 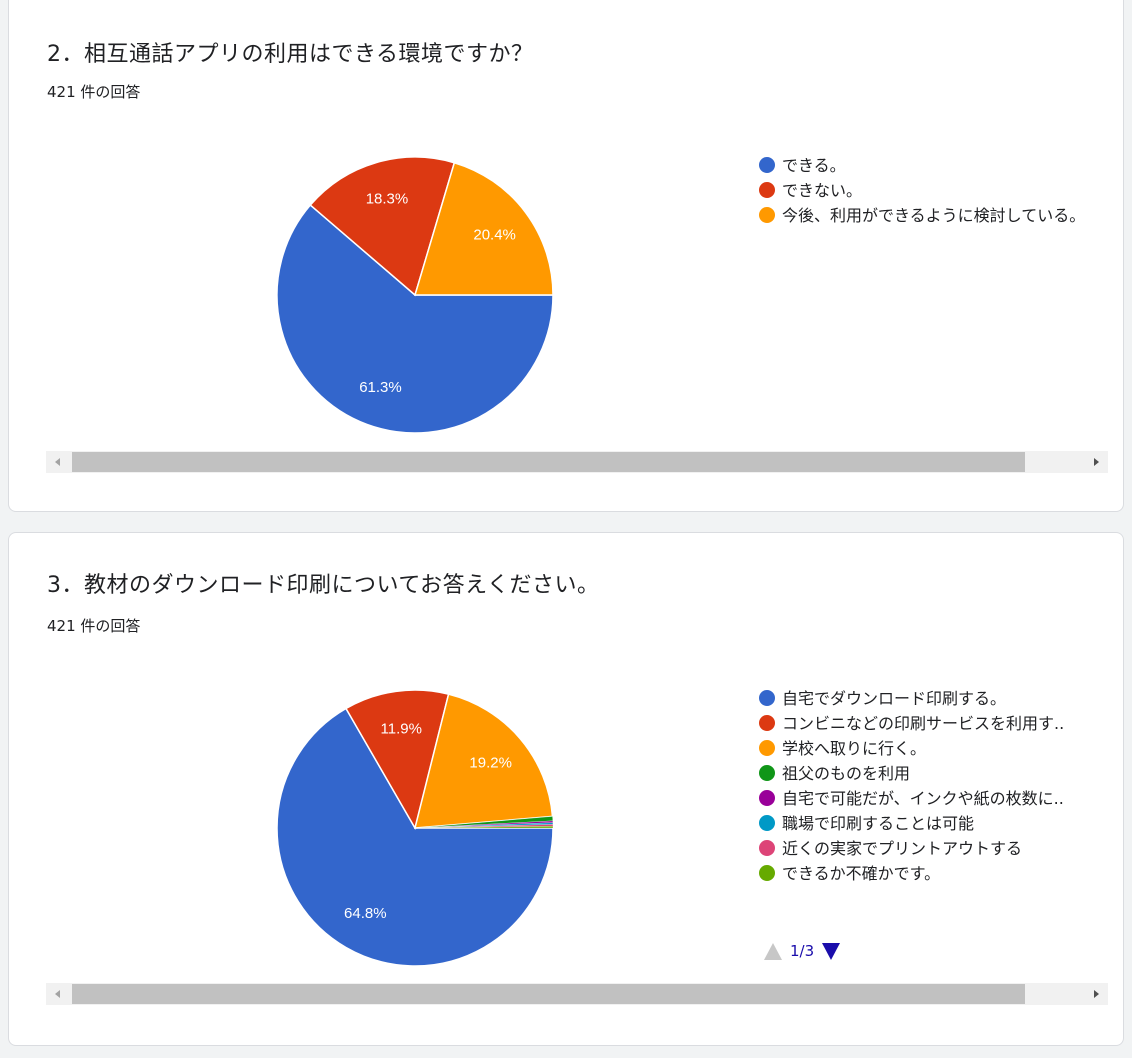 I want to click on chart-legend: できる。できない。今後、利用ができるように検討している。, so click(x=937, y=192).